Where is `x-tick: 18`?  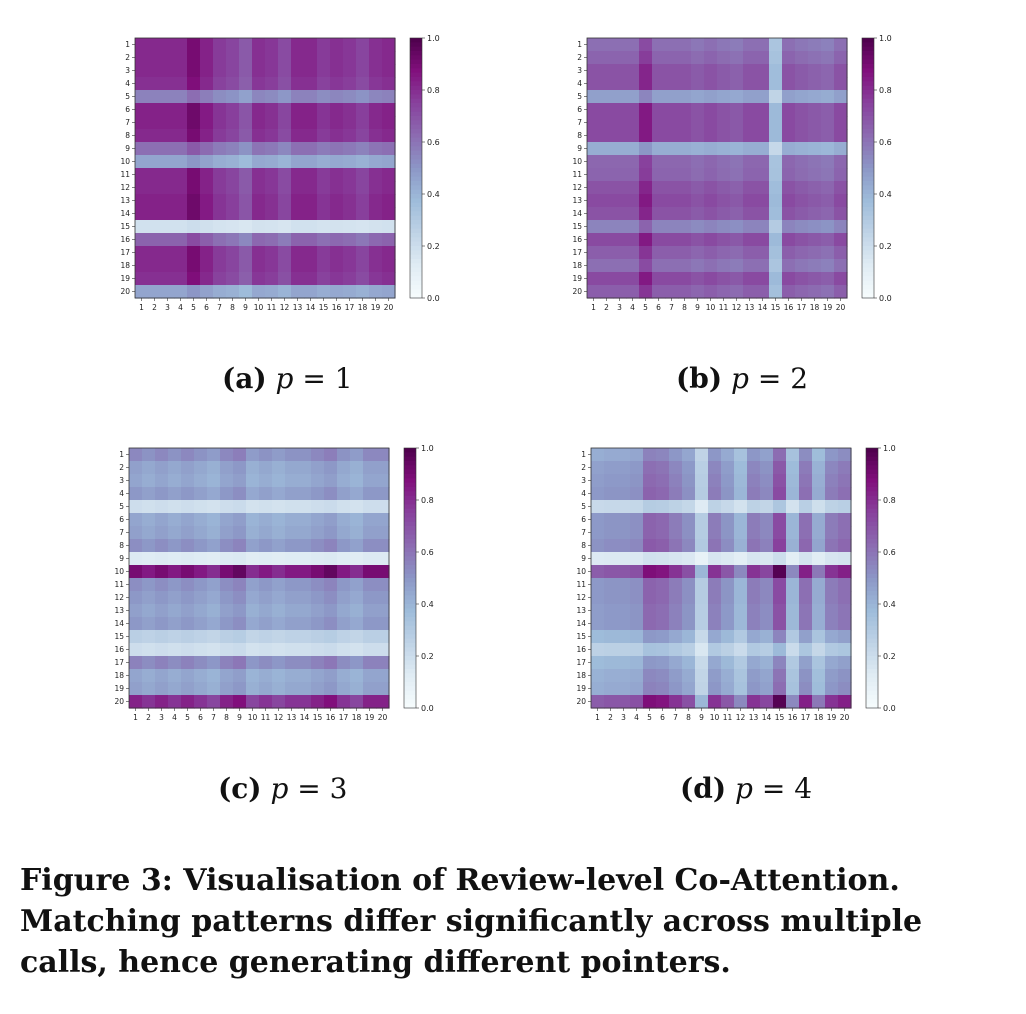 x-tick: 18 is located at coordinates (814, 305).